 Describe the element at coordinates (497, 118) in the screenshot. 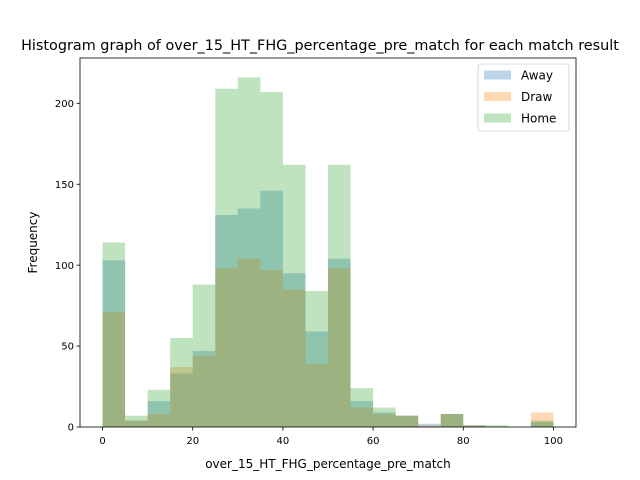

I see `legend-swatch-home` at that location.